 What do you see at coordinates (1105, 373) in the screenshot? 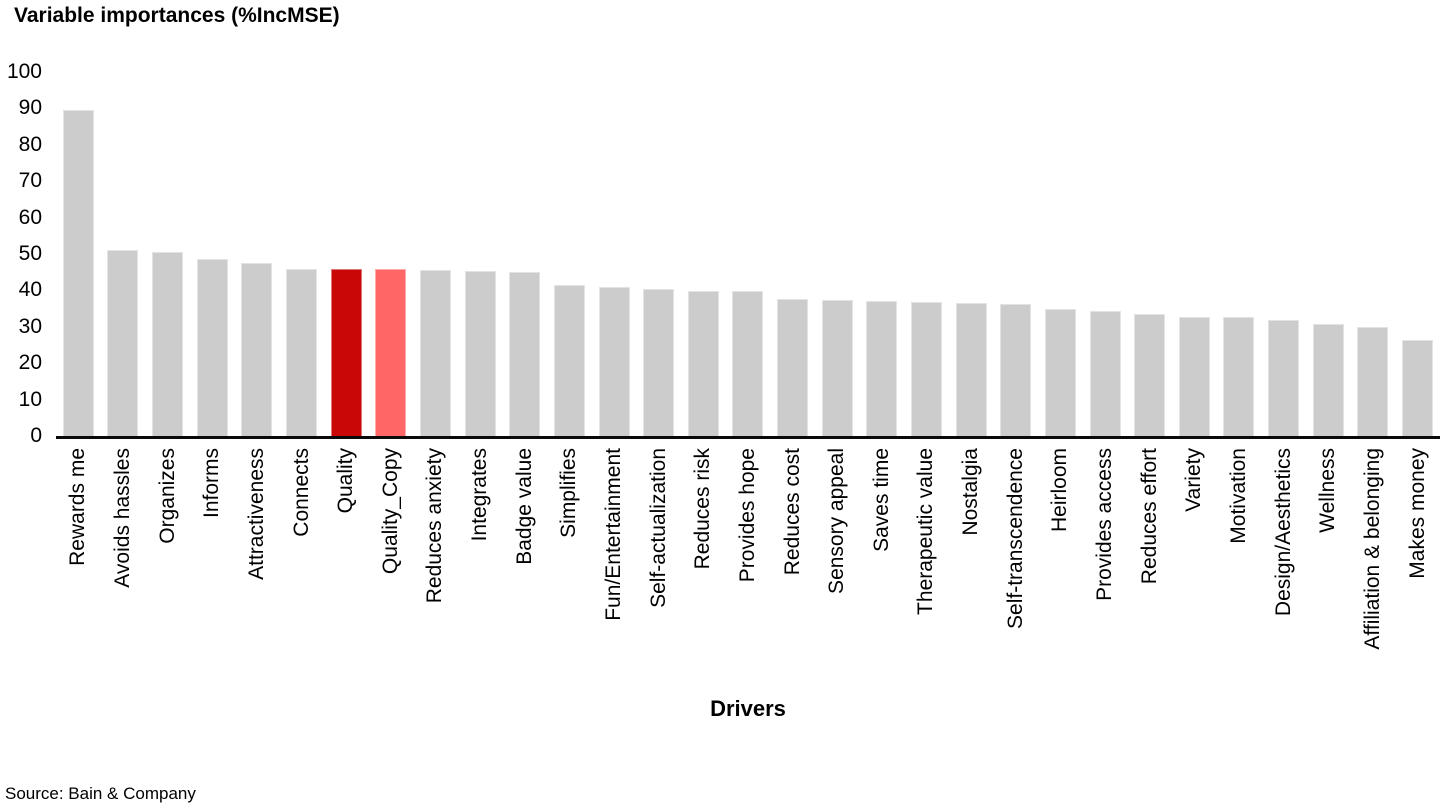
I see `bar-provides-access` at bounding box center [1105, 373].